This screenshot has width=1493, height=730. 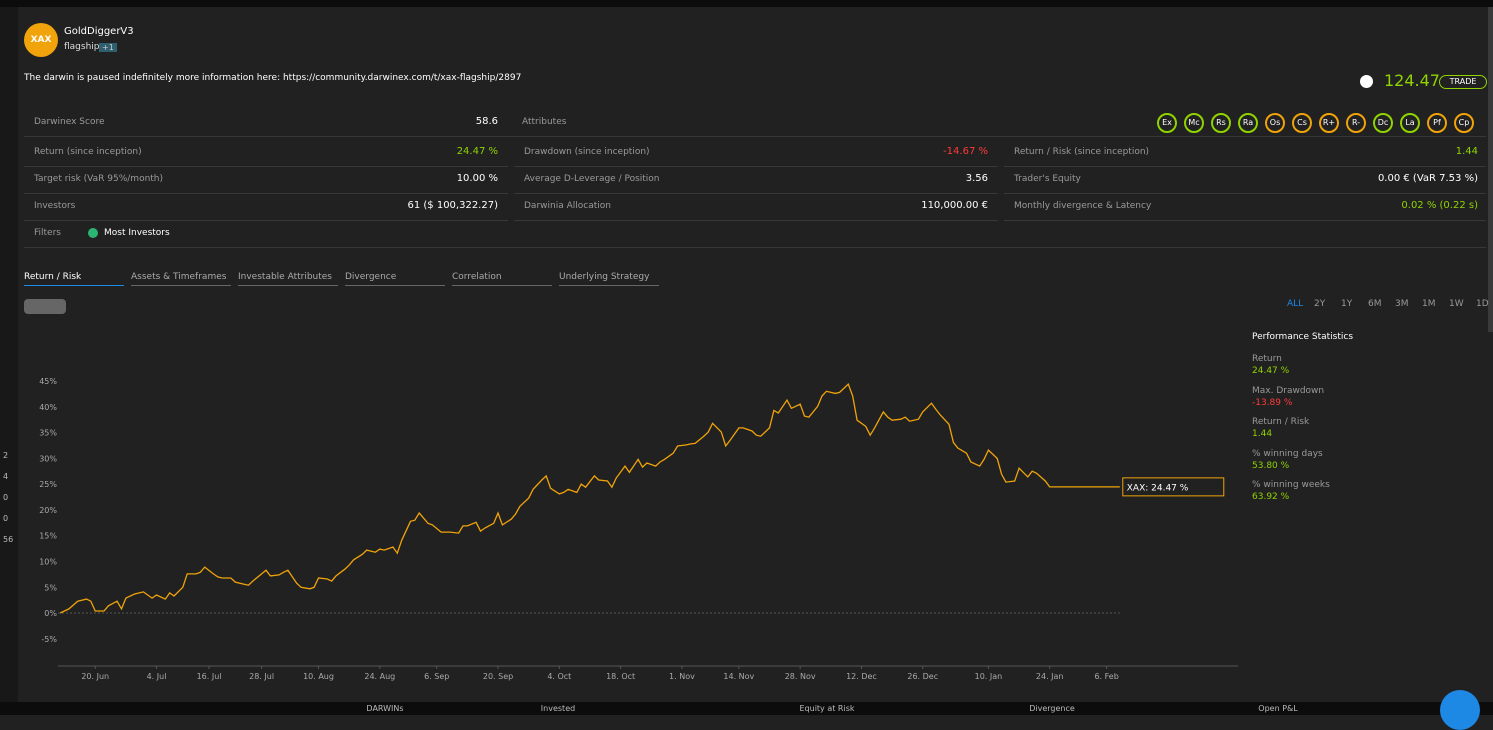 What do you see at coordinates (48, 561) in the screenshot?
I see `y-tick-label: 10%` at bounding box center [48, 561].